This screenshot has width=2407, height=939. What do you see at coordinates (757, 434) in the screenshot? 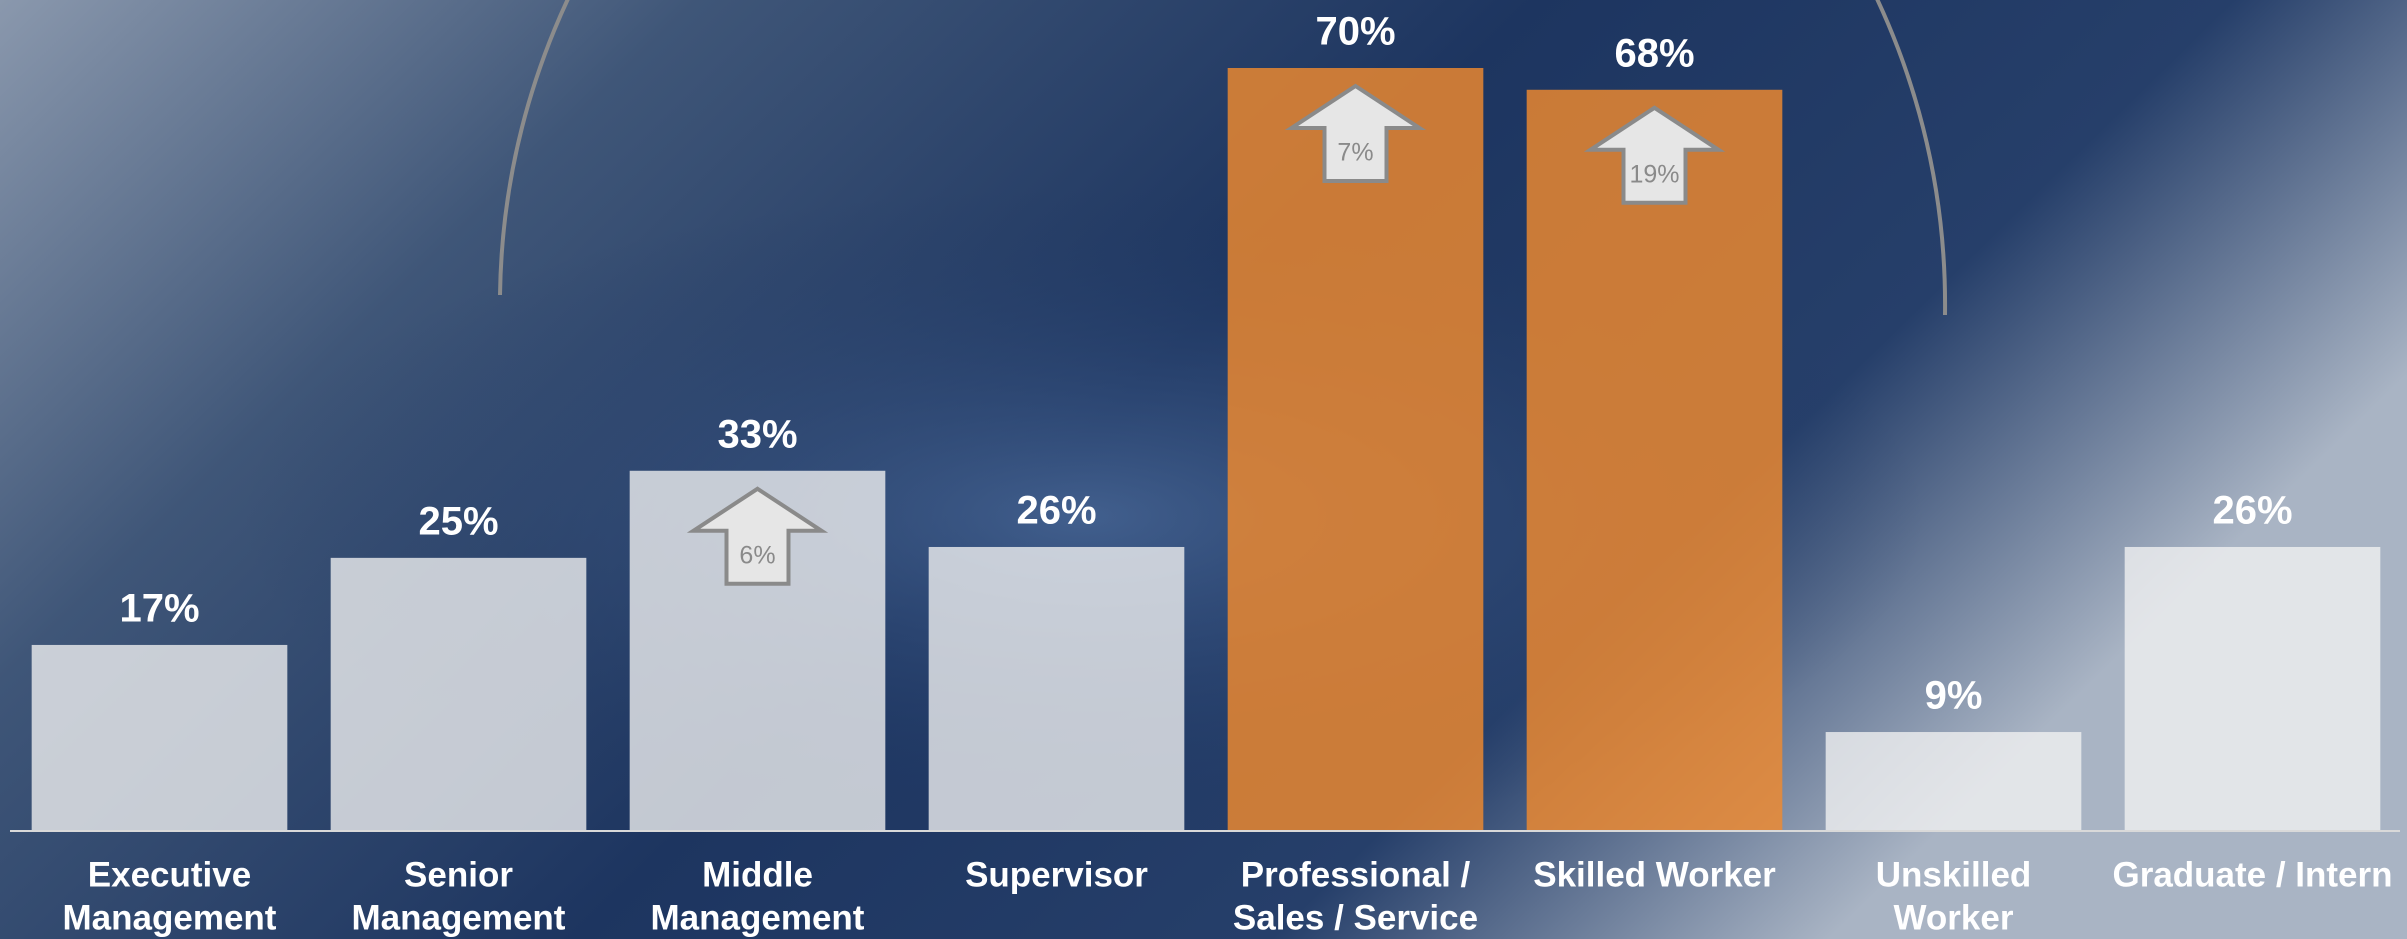
I see `value-label: 33%` at bounding box center [757, 434].